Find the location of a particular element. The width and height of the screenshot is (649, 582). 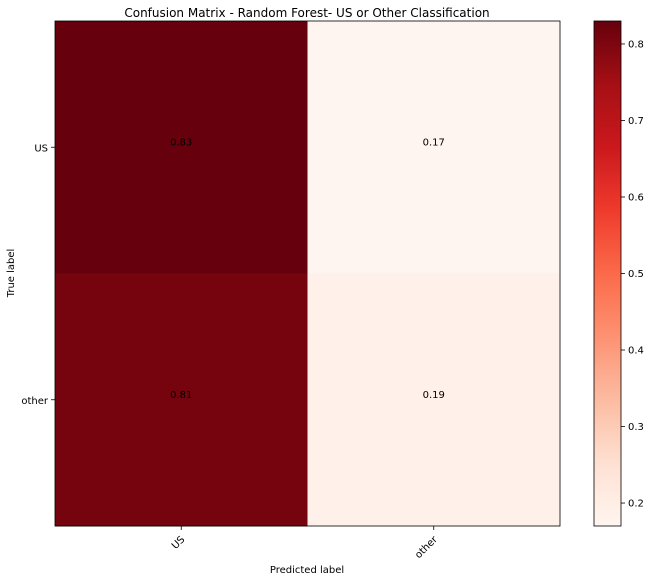

cell-value-label: 0.81 is located at coordinates (181, 395).